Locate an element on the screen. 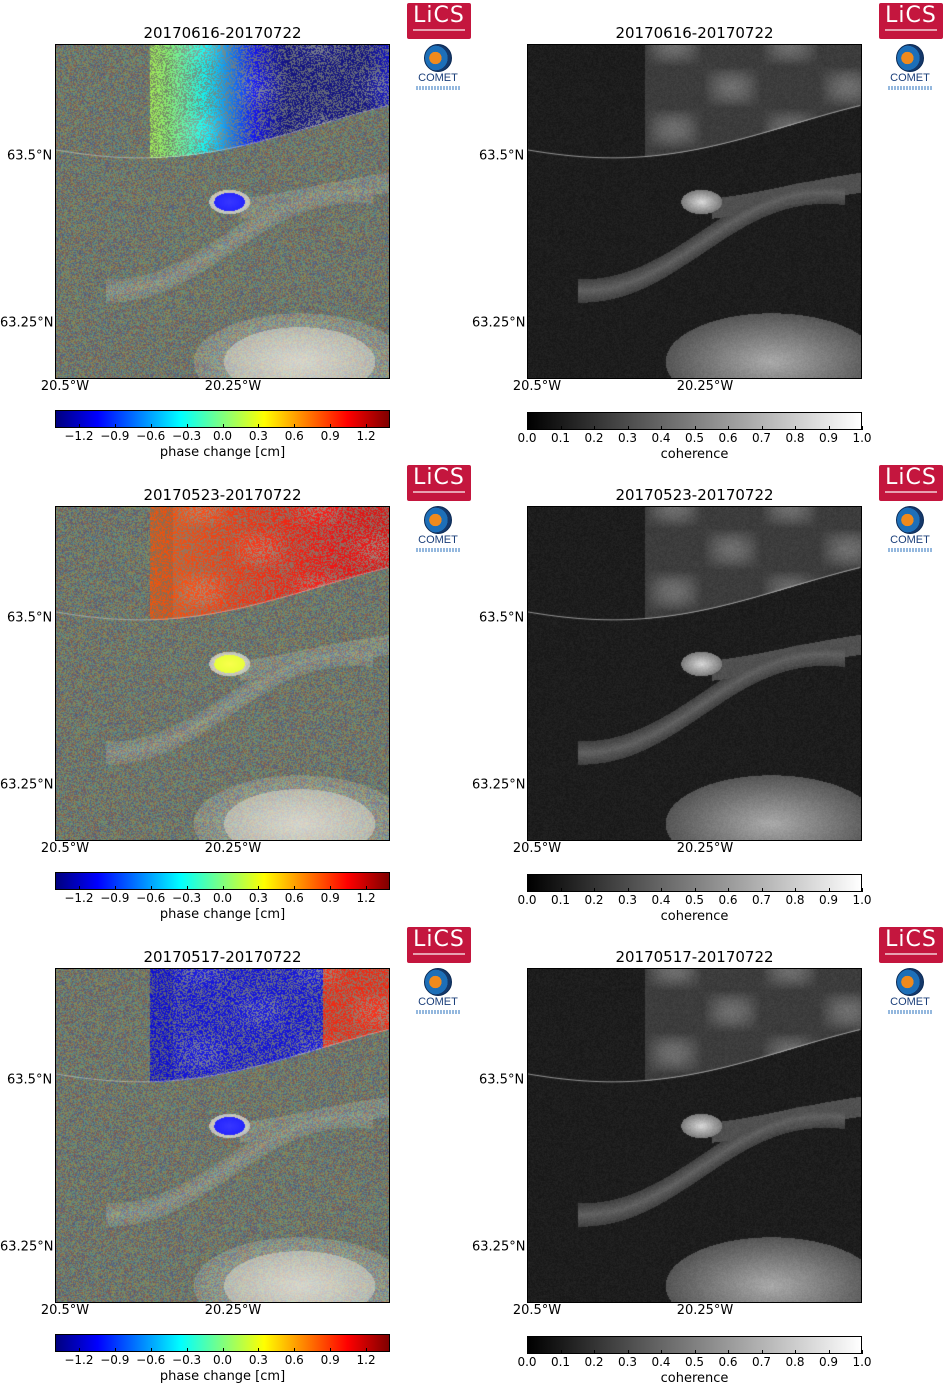 This screenshot has width=944, height=1386. colorbar-tick-label: −0.6 is located at coordinates (151, 1360).